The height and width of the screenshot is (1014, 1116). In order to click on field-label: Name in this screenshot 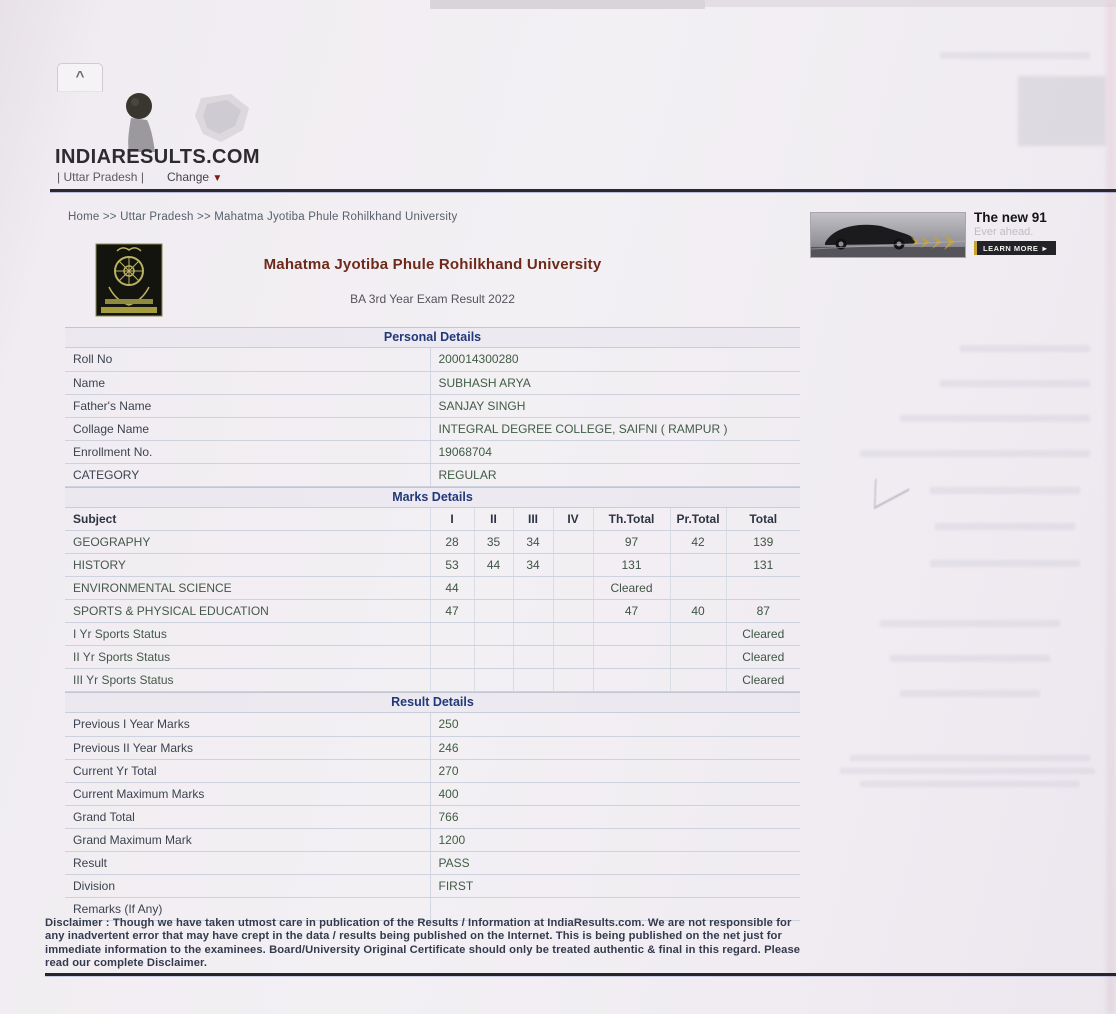, I will do `click(247, 383)`.